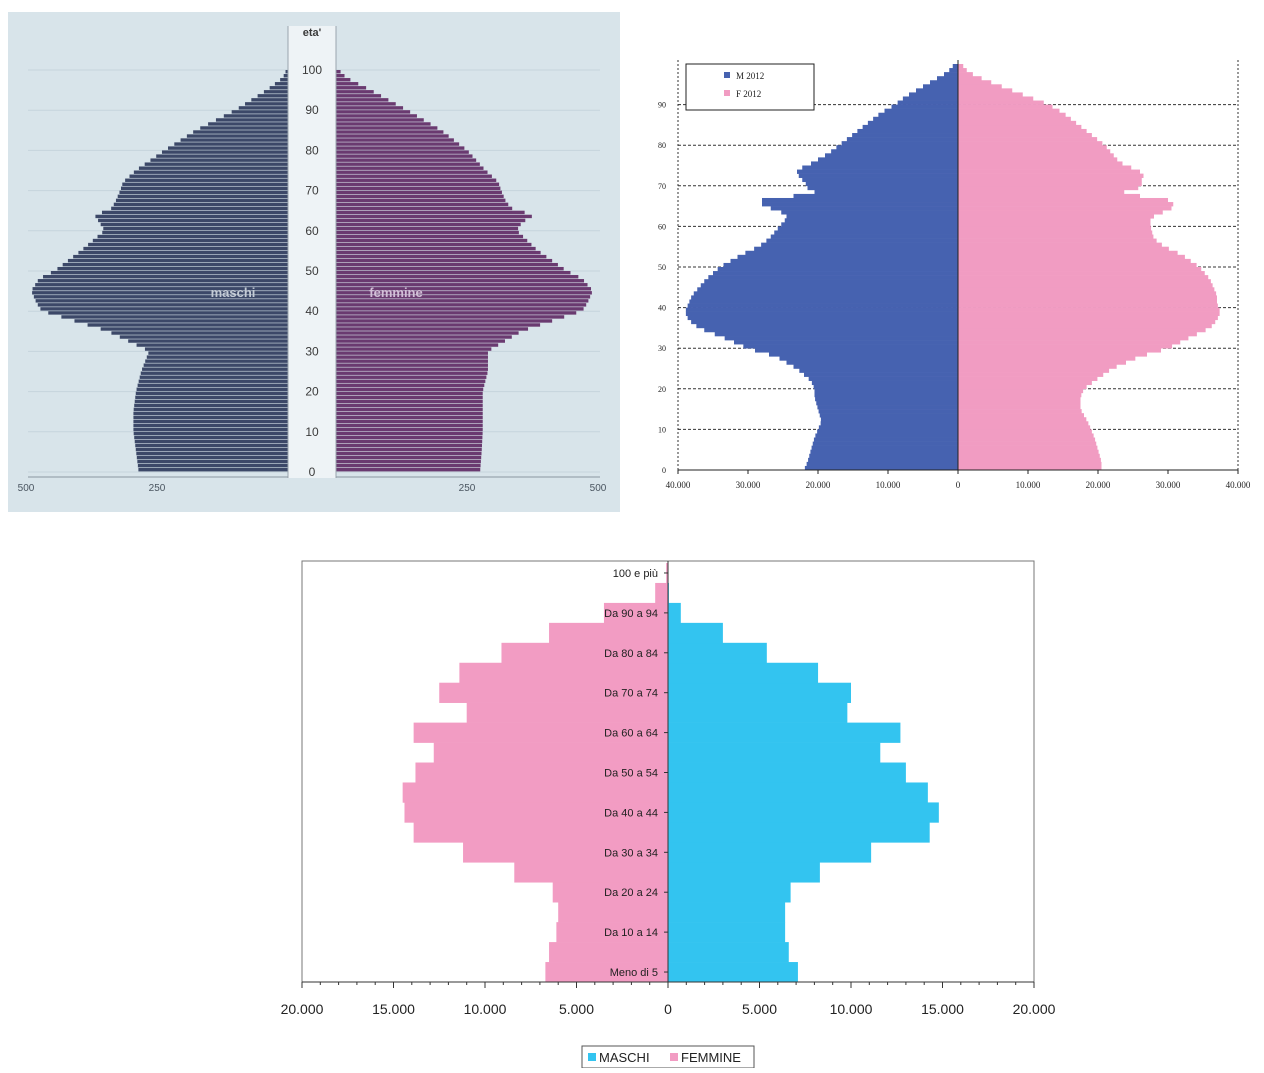 The width and height of the screenshot is (1264, 1073). Describe the element at coordinates (664, 470) in the screenshot. I see `chart-2-y-tick-label: 0` at that location.